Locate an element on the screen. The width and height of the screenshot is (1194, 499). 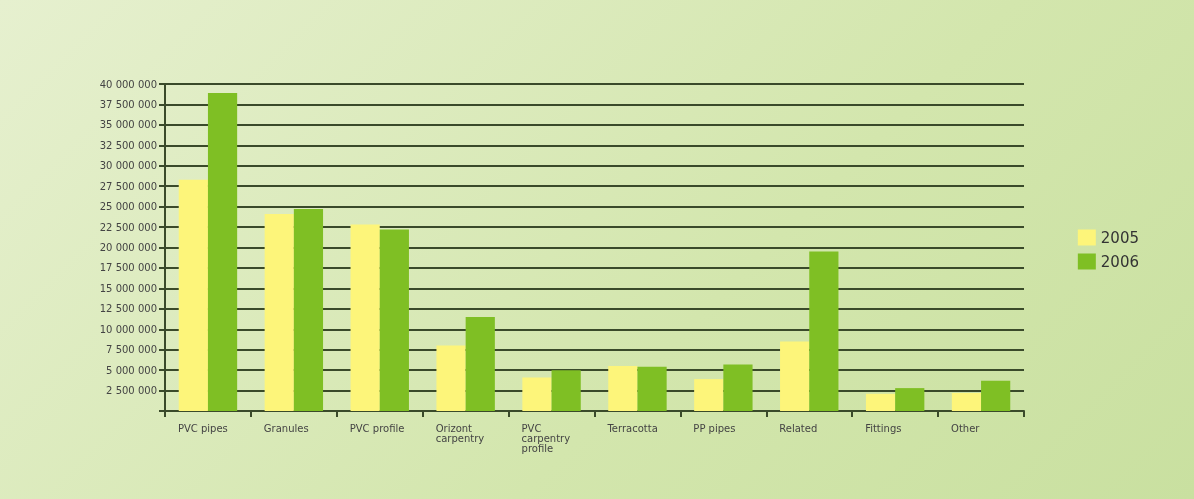
legend-label: 2005 is located at coordinates (1120, 237).